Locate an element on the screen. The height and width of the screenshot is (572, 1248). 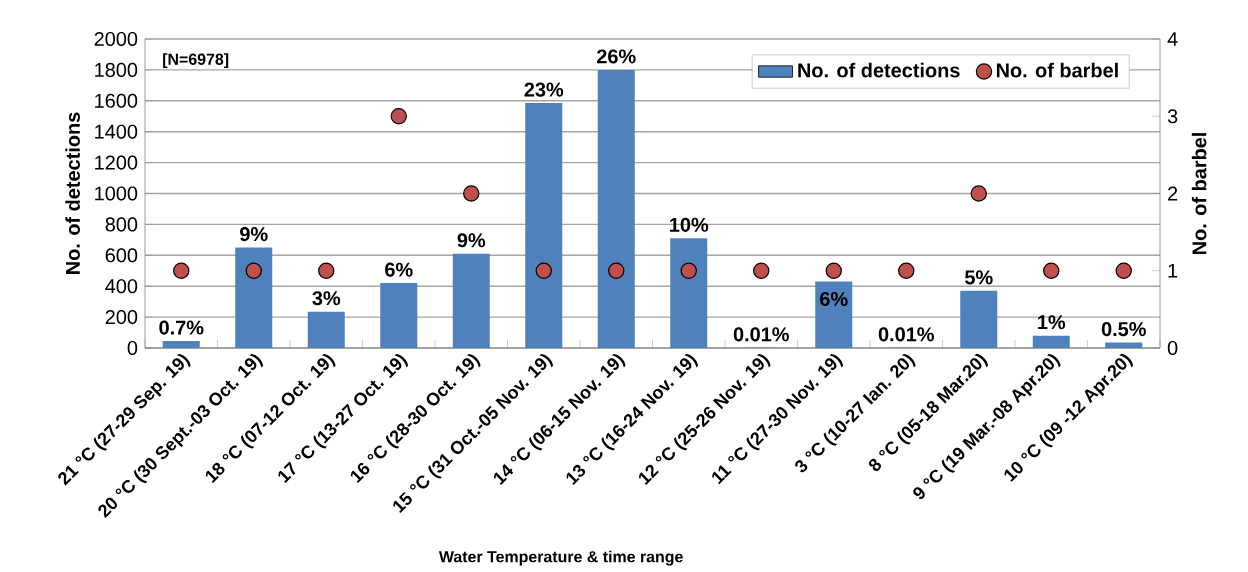
annotation: 5% is located at coordinates (978, 277).